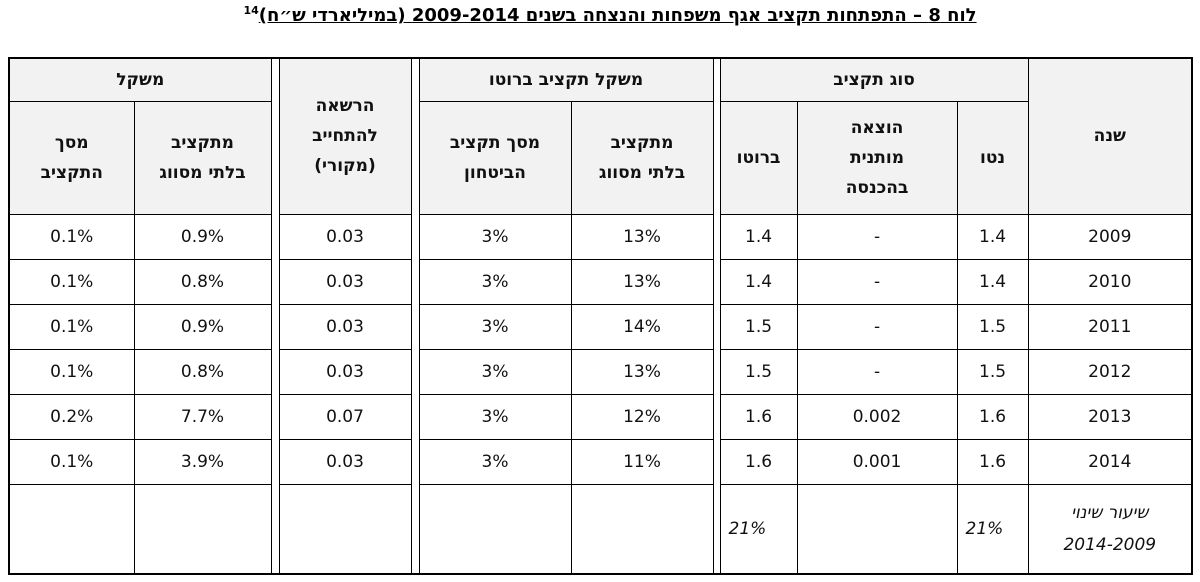  Describe the element at coordinates (71, 416) in the screenshot. I see `table-cell: 0.2%` at that location.